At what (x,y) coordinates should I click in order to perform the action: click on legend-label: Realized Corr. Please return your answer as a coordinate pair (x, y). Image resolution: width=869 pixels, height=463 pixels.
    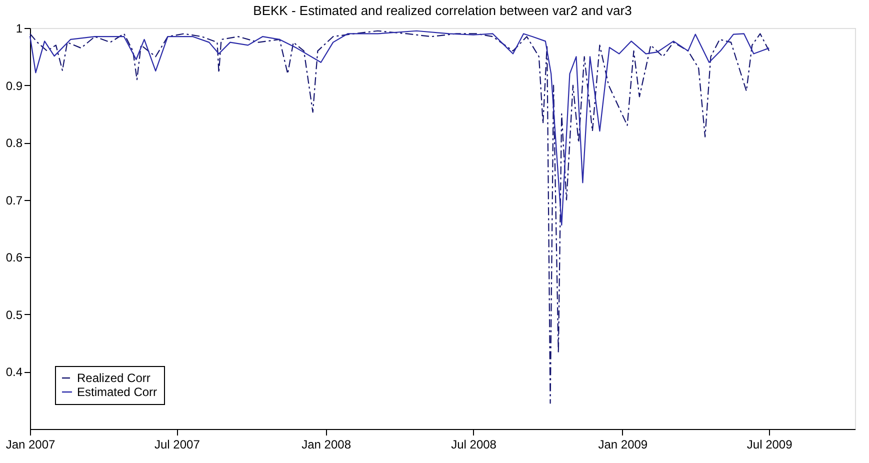
    Looking at the image, I should click on (113, 378).